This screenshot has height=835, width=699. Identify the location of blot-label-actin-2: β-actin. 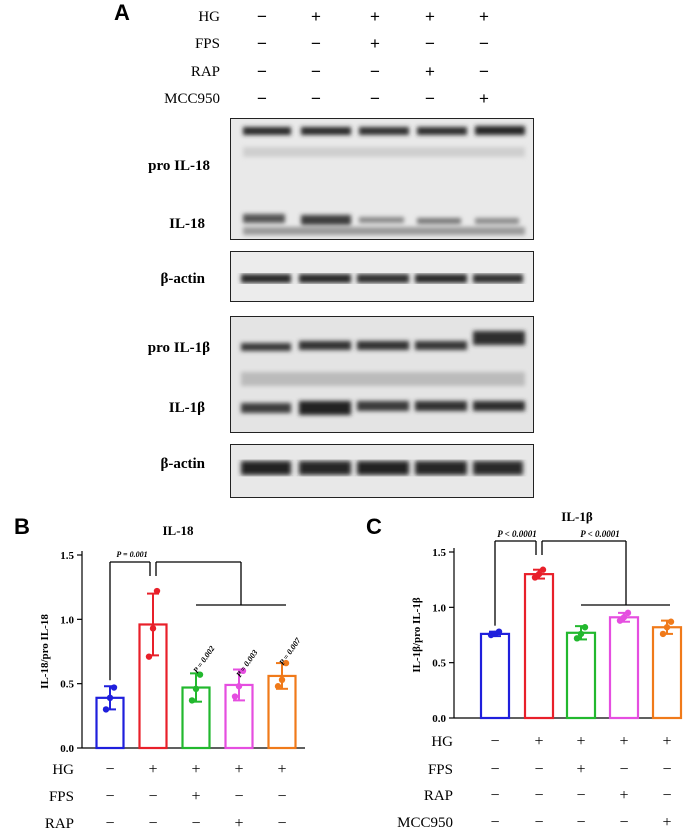
(182, 464).